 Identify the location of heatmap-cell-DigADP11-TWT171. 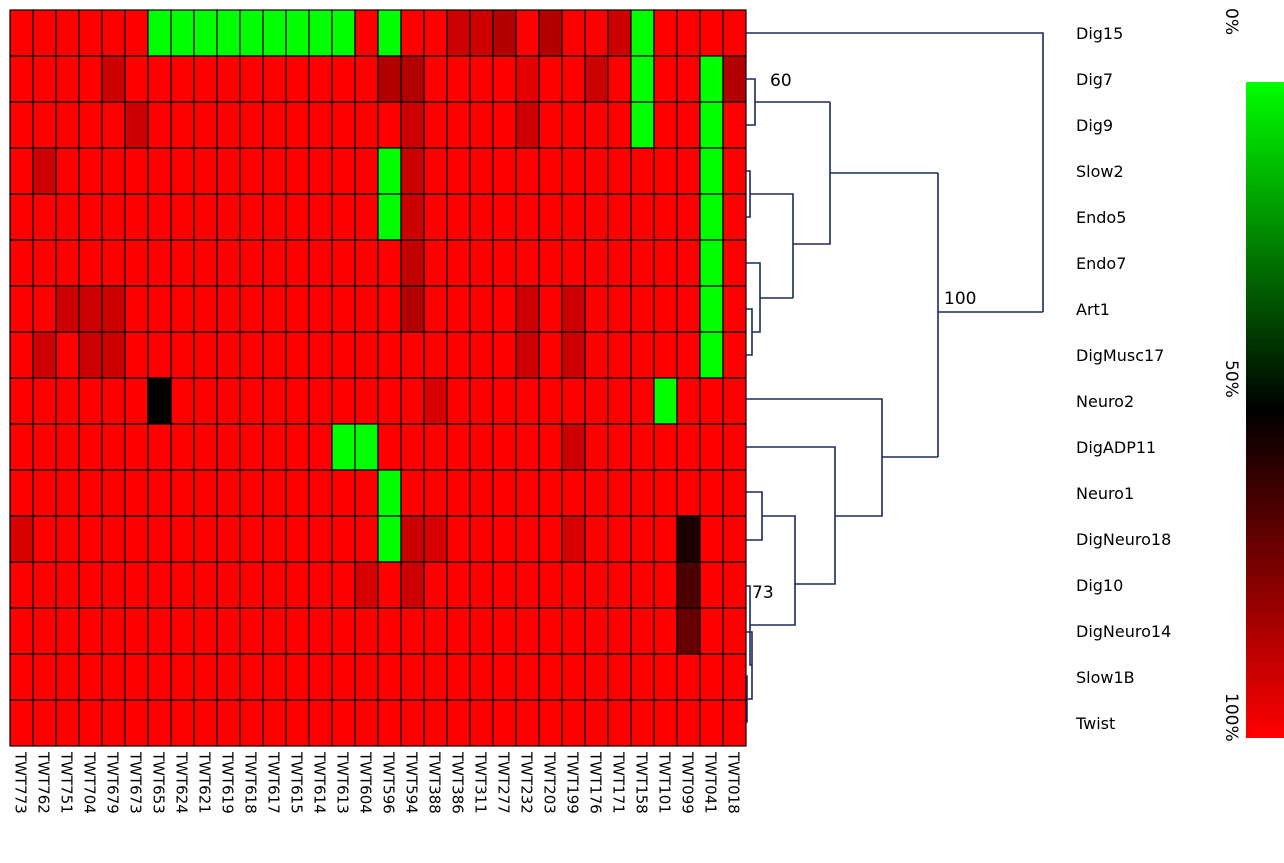
(619, 447).